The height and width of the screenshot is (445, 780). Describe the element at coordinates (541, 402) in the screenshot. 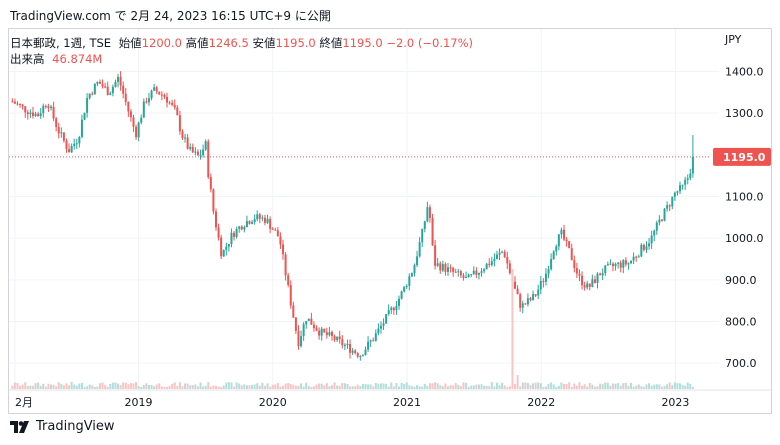

I see `x-tick-label: 2022` at that location.